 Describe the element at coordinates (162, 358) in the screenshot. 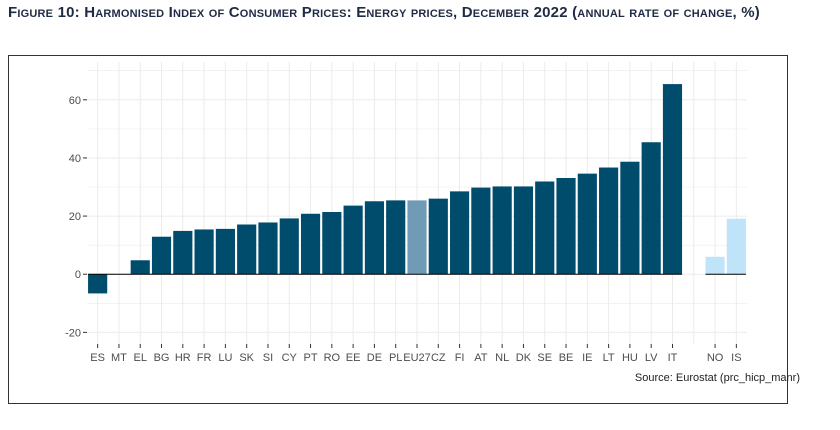

I see `x-tick-label-bg: BG` at that location.